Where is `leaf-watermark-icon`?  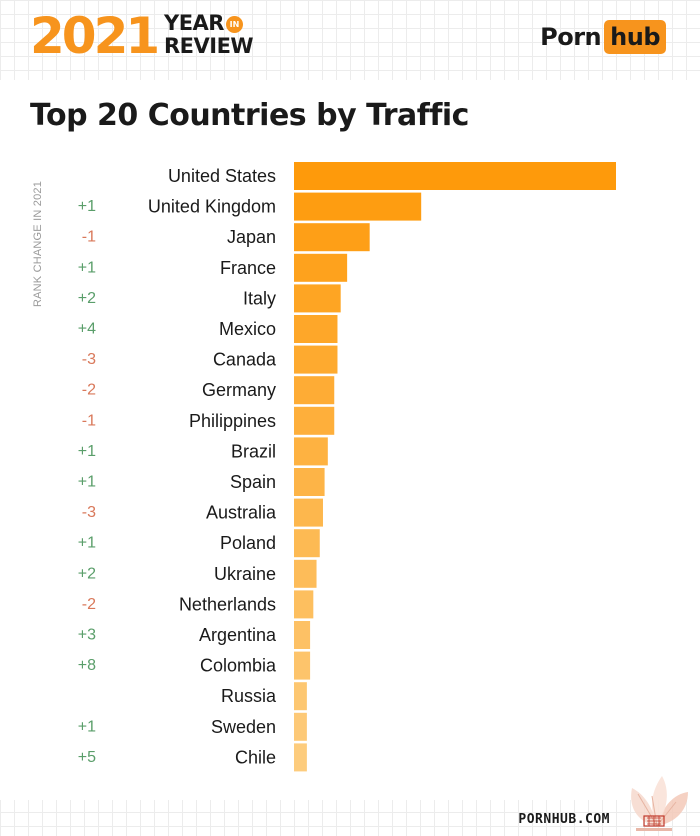
leaf-watermark-icon is located at coordinates (659, 803).